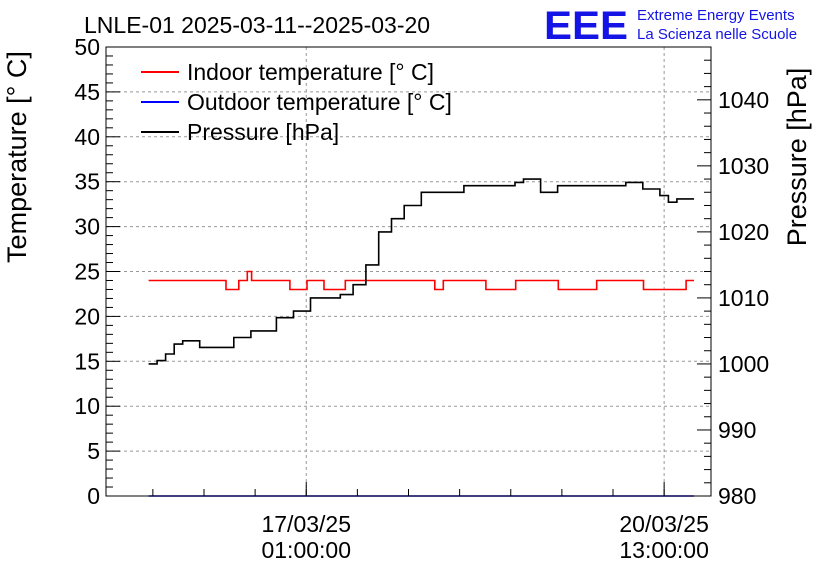  I want to click on right-tick-label: 1000, so click(743, 364).